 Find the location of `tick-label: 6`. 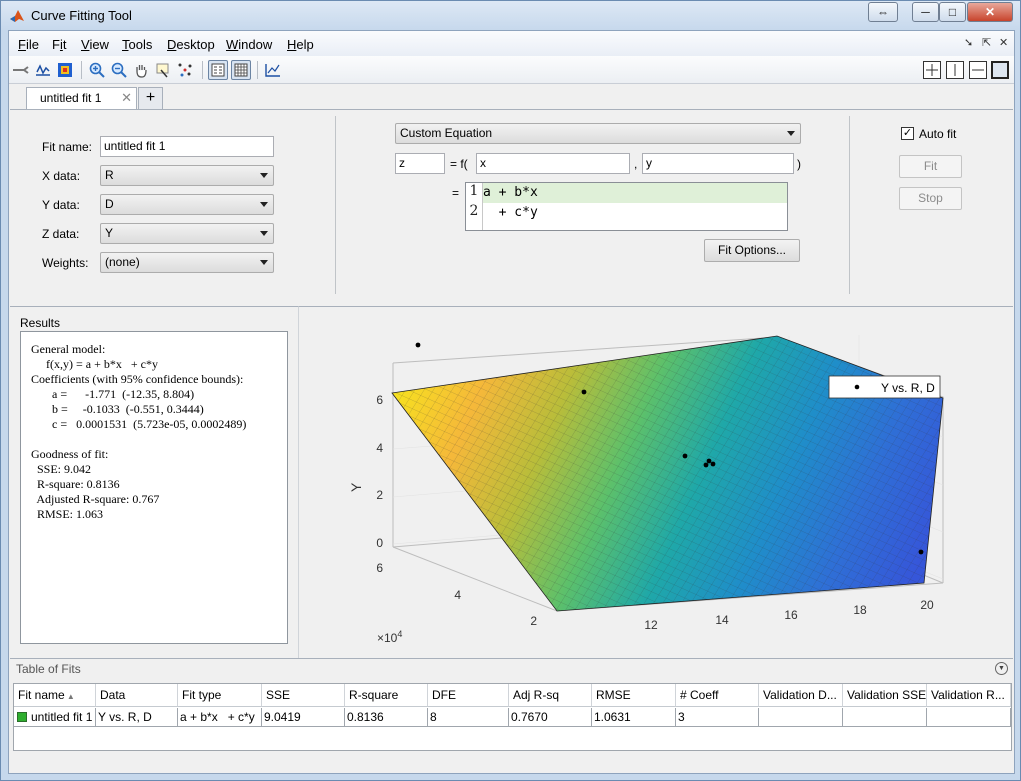

tick-label: 6 is located at coordinates (379, 400).